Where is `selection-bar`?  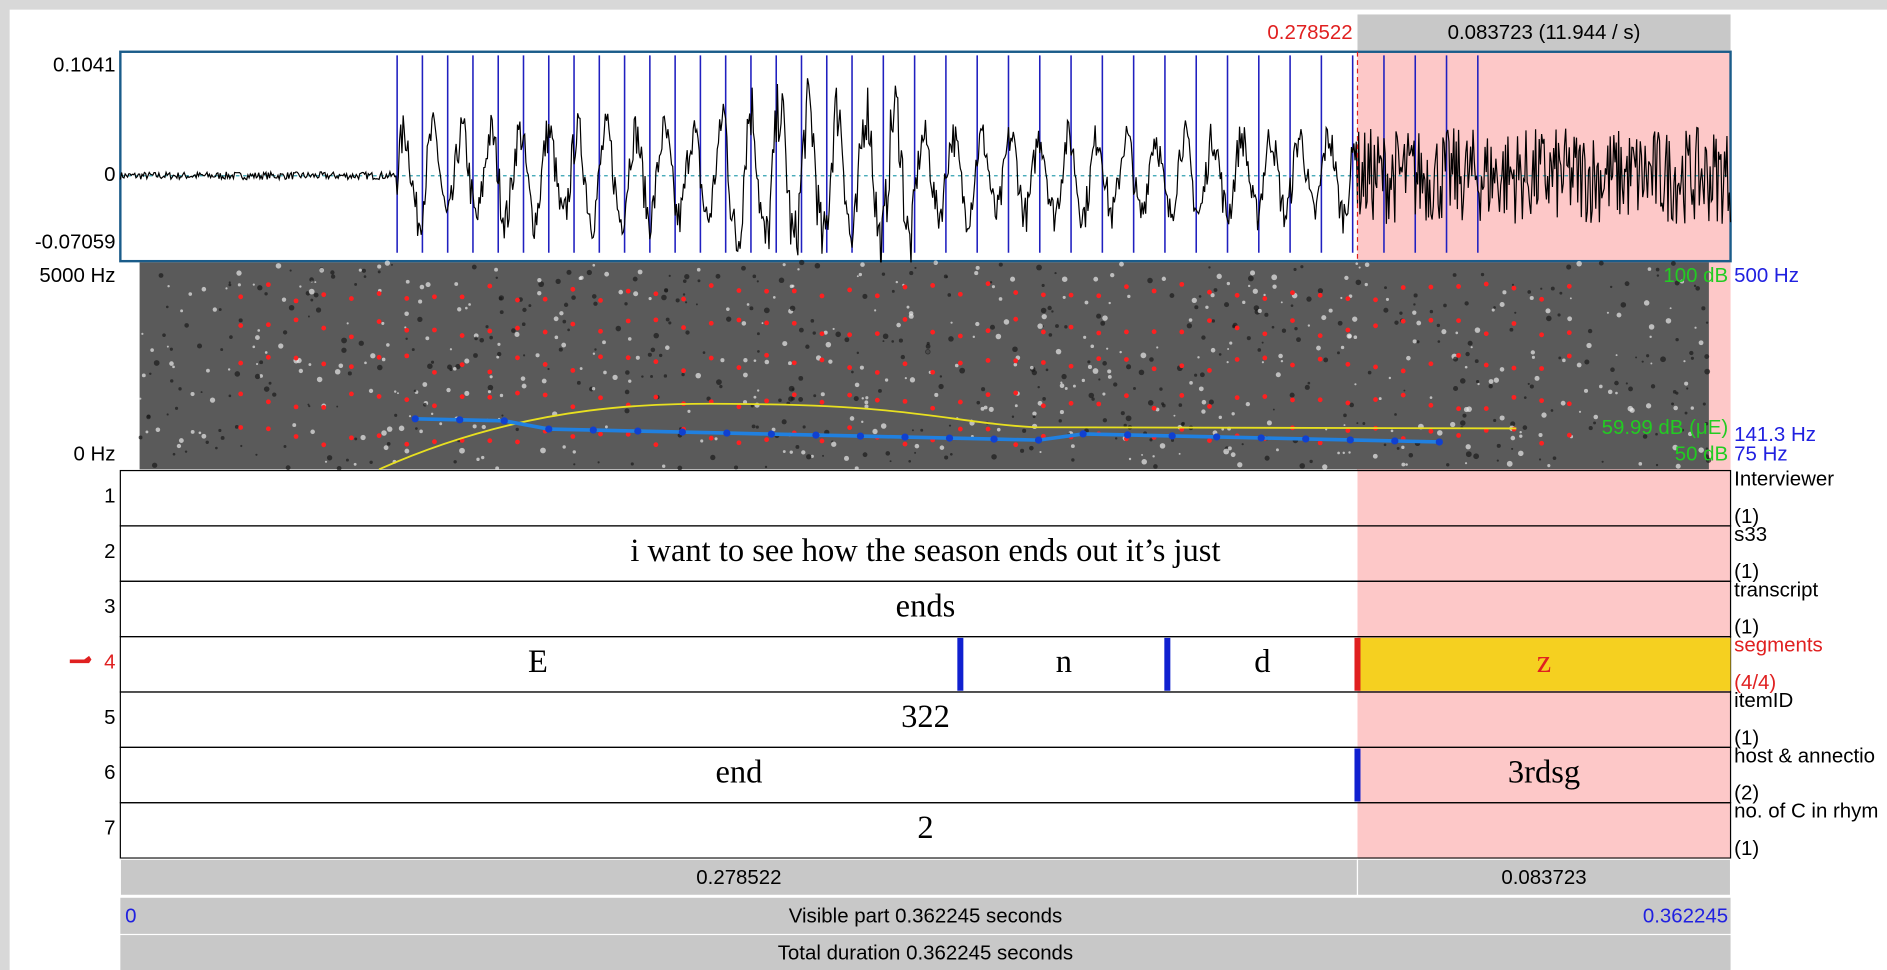
selection-bar is located at coordinates (1544, 32).